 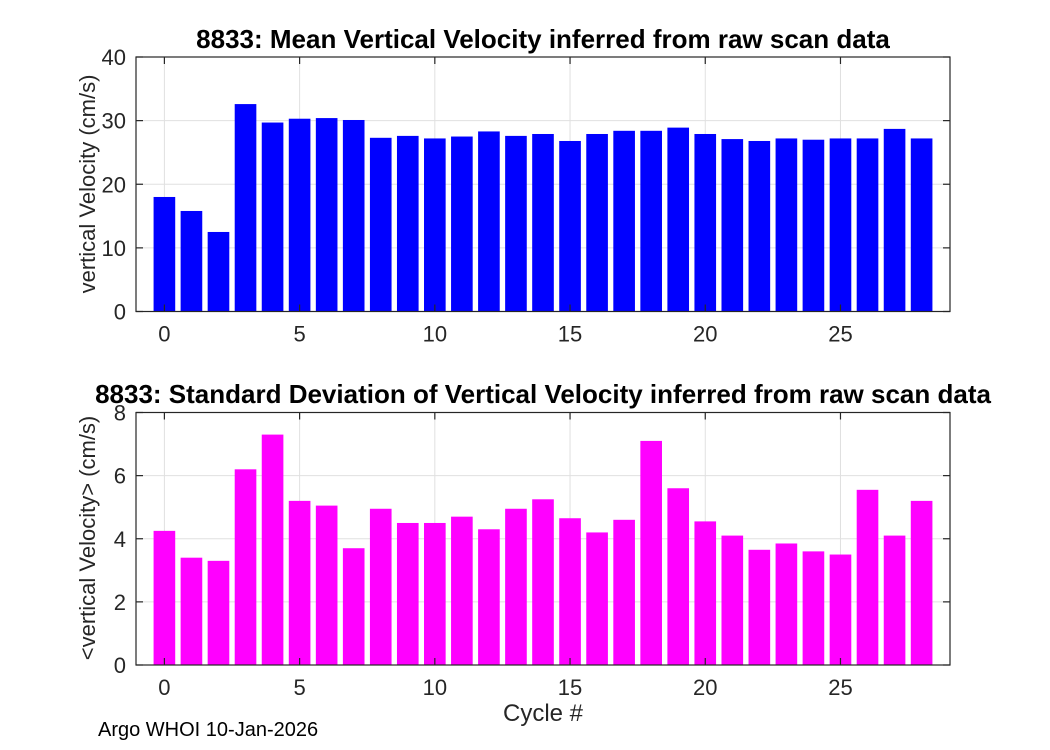 I want to click on y-tick-label: 6, so click(x=120, y=476).